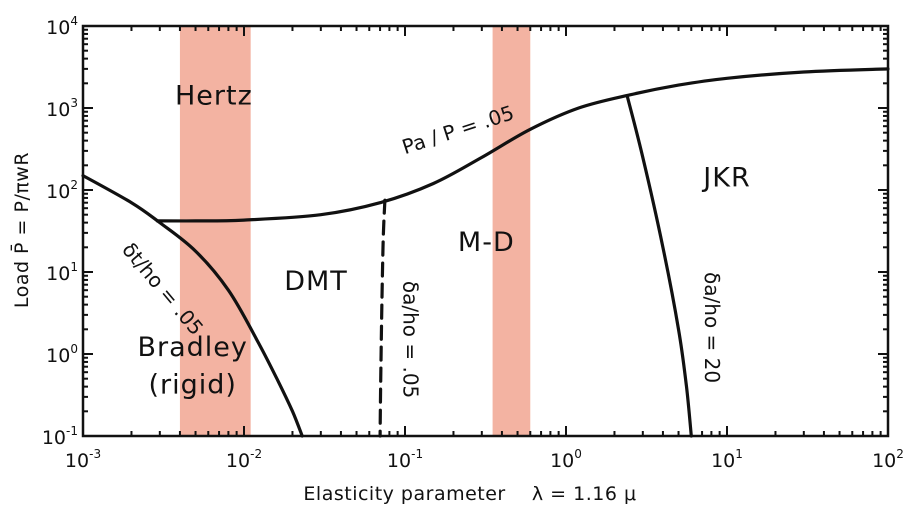 This screenshot has width=908, height=508. Describe the element at coordinates (727, 459) in the screenshot. I see `x-tick-label: 10¹` at that location.